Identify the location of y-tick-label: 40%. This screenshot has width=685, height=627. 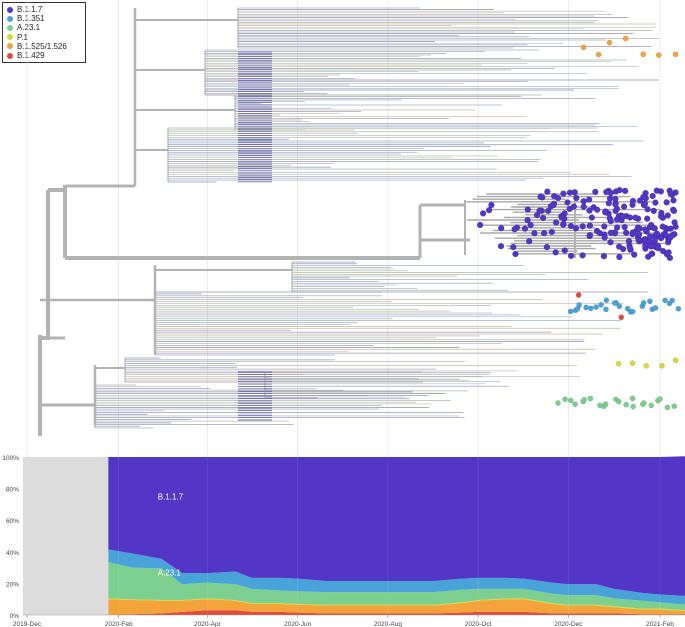
(12, 553).